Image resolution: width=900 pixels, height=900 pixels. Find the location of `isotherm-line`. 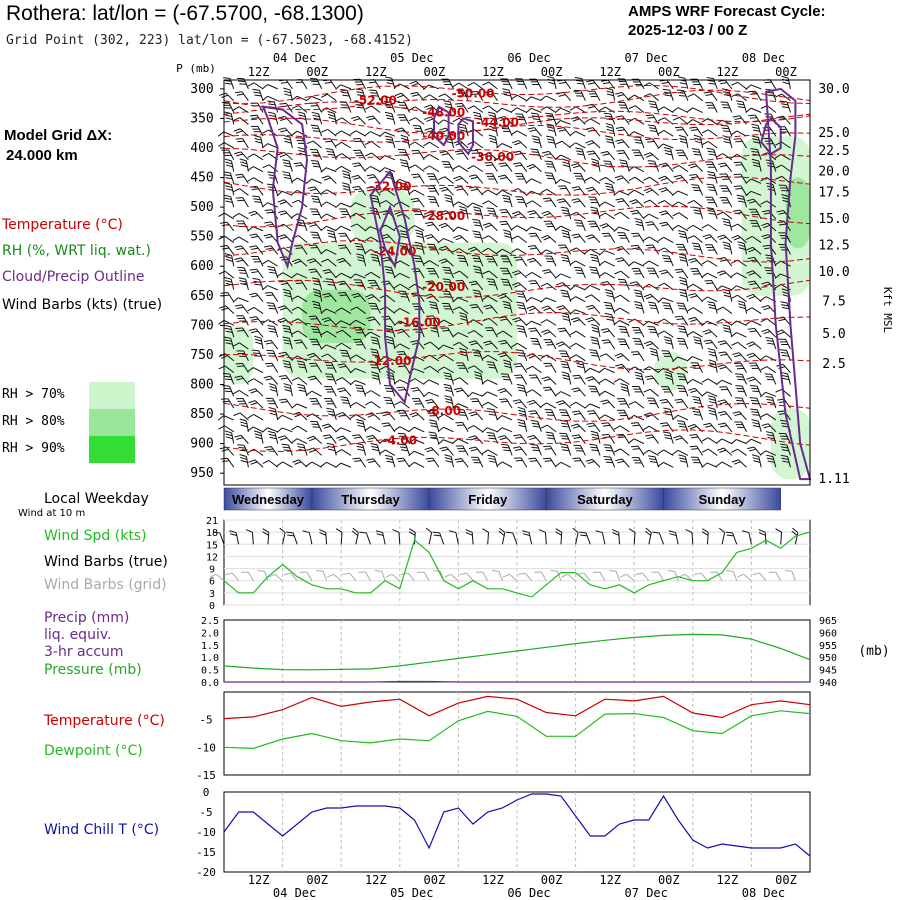

isotherm-line is located at coordinates (517, 361).